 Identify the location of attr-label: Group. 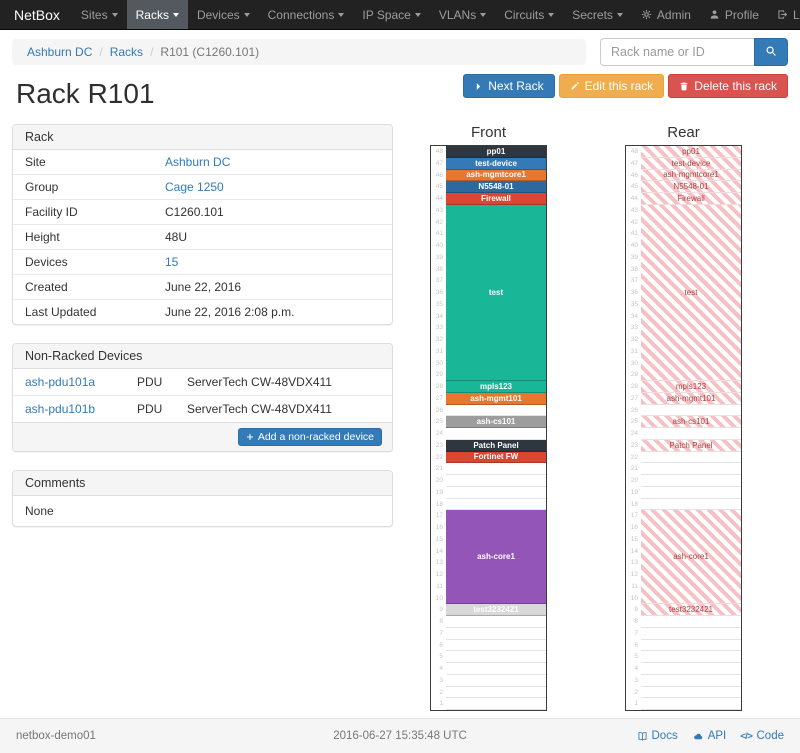
(42, 187).